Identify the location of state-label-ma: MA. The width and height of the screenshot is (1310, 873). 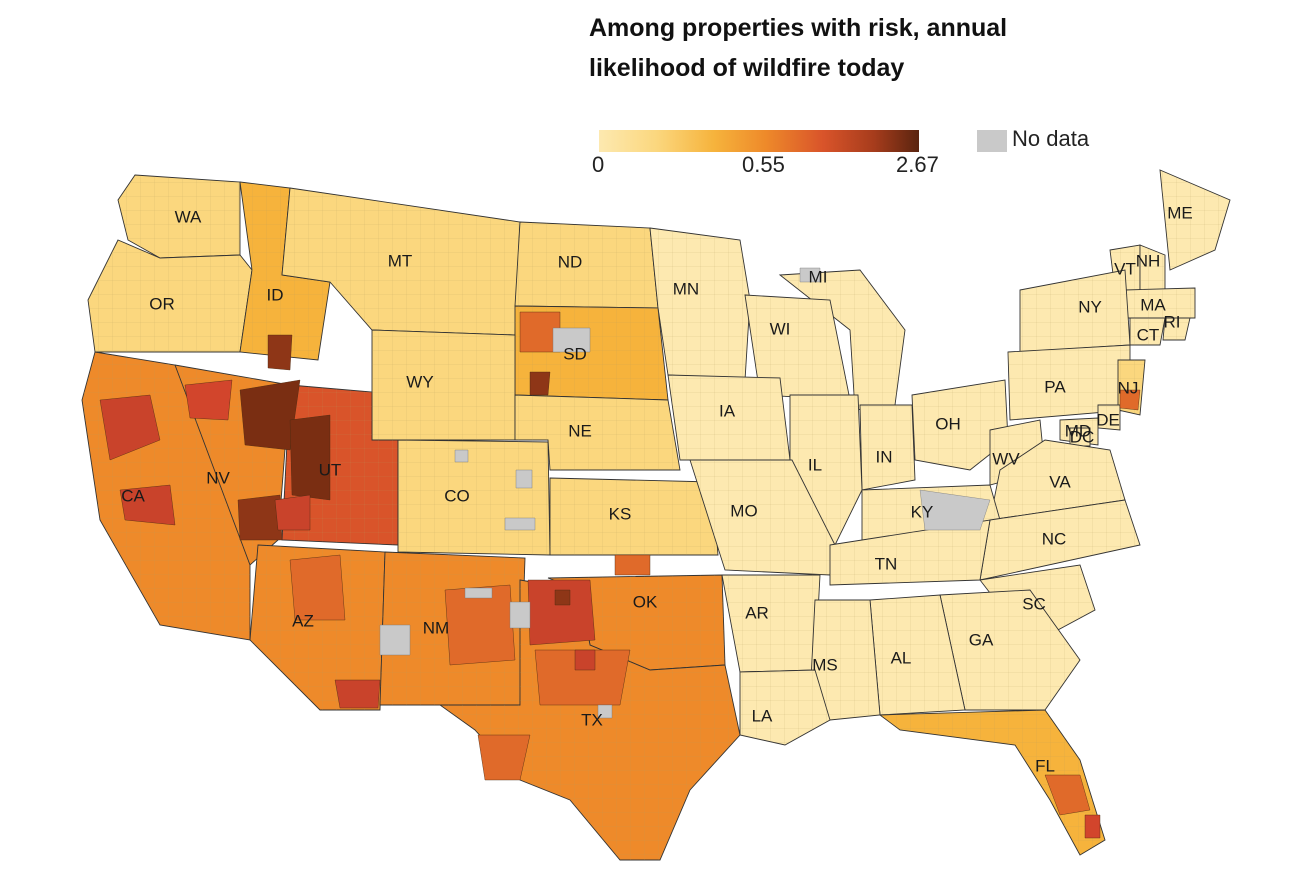
(1153, 304).